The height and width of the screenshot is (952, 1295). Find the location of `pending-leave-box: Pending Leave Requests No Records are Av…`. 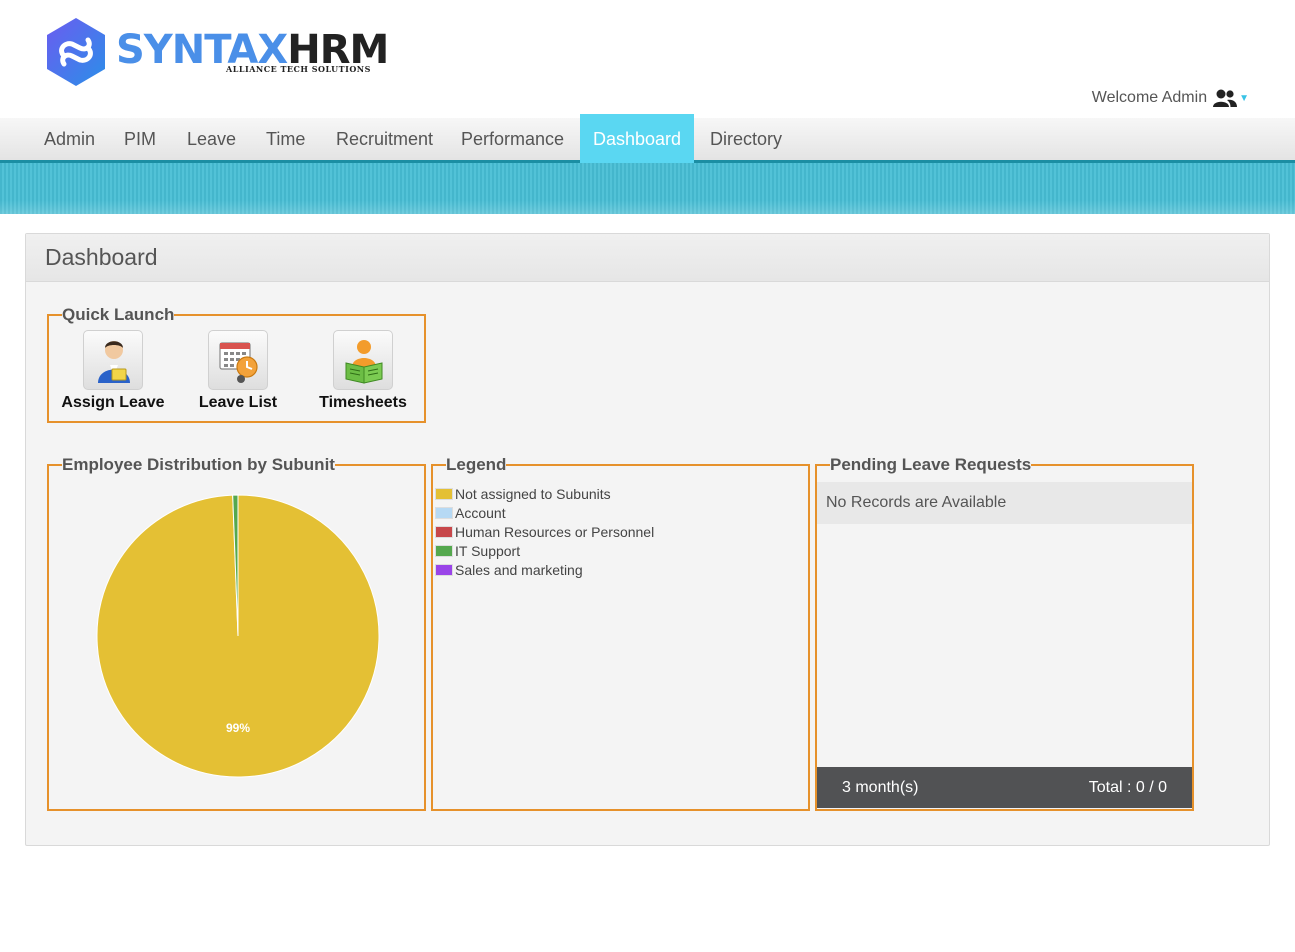

pending-leave-box: Pending Leave Requests No Records are Av… is located at coordinates (1004, 633).